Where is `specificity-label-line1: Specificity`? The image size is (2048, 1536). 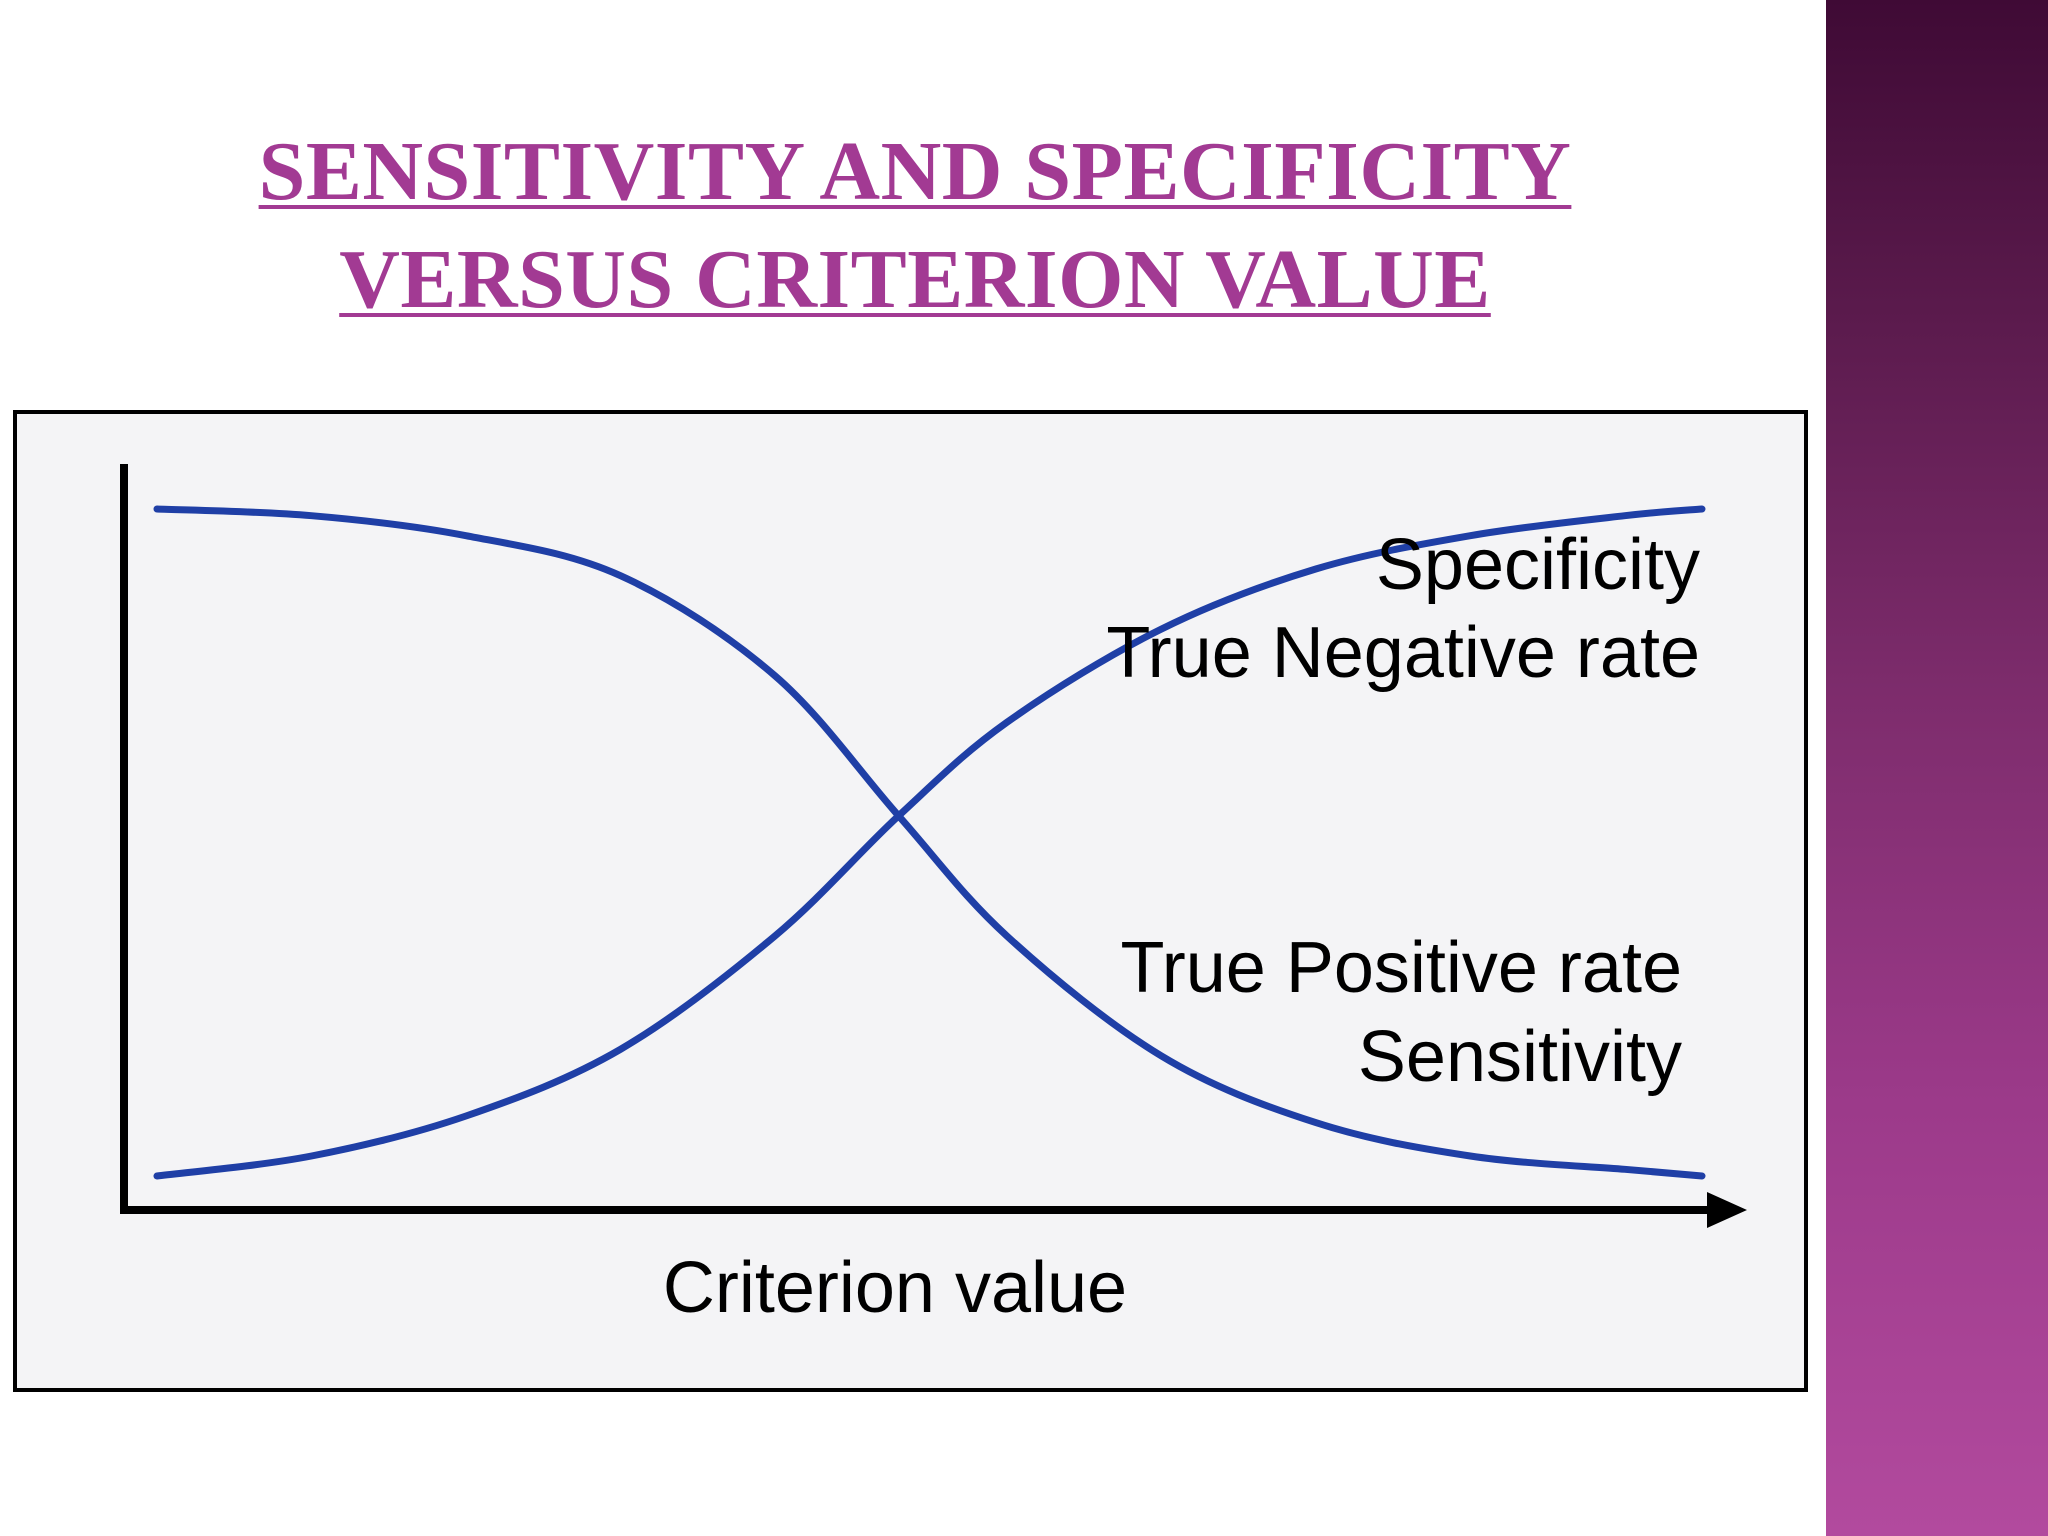 specificity-label-line1: Specificity is located at coordinates (1538, 565).